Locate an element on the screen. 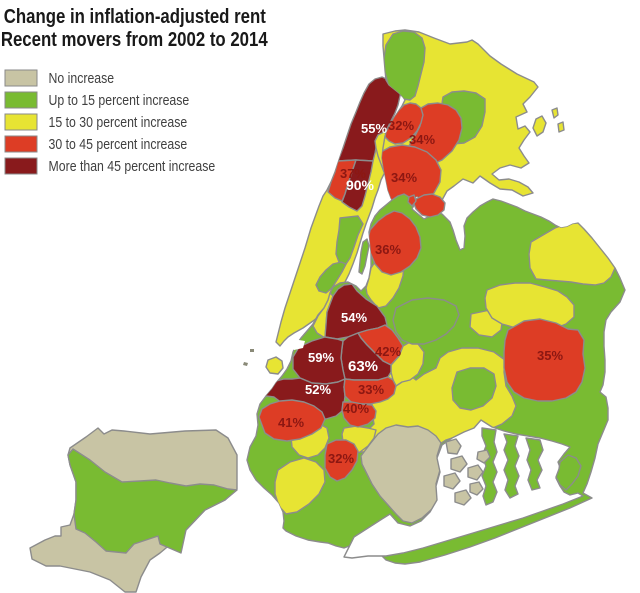 The image size is (640, 593). svg-text: 36% is located at coordinates (388, 249).